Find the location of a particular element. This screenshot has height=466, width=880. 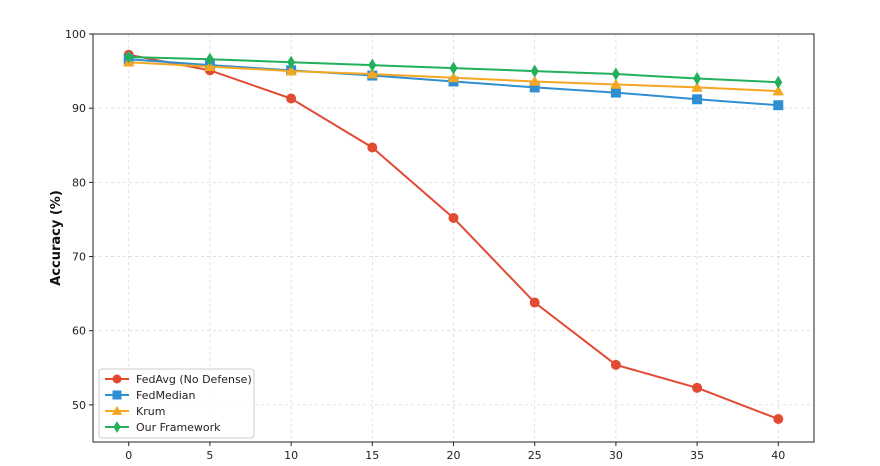

legend-item: Our Framework is located at coordinates (163, 427).